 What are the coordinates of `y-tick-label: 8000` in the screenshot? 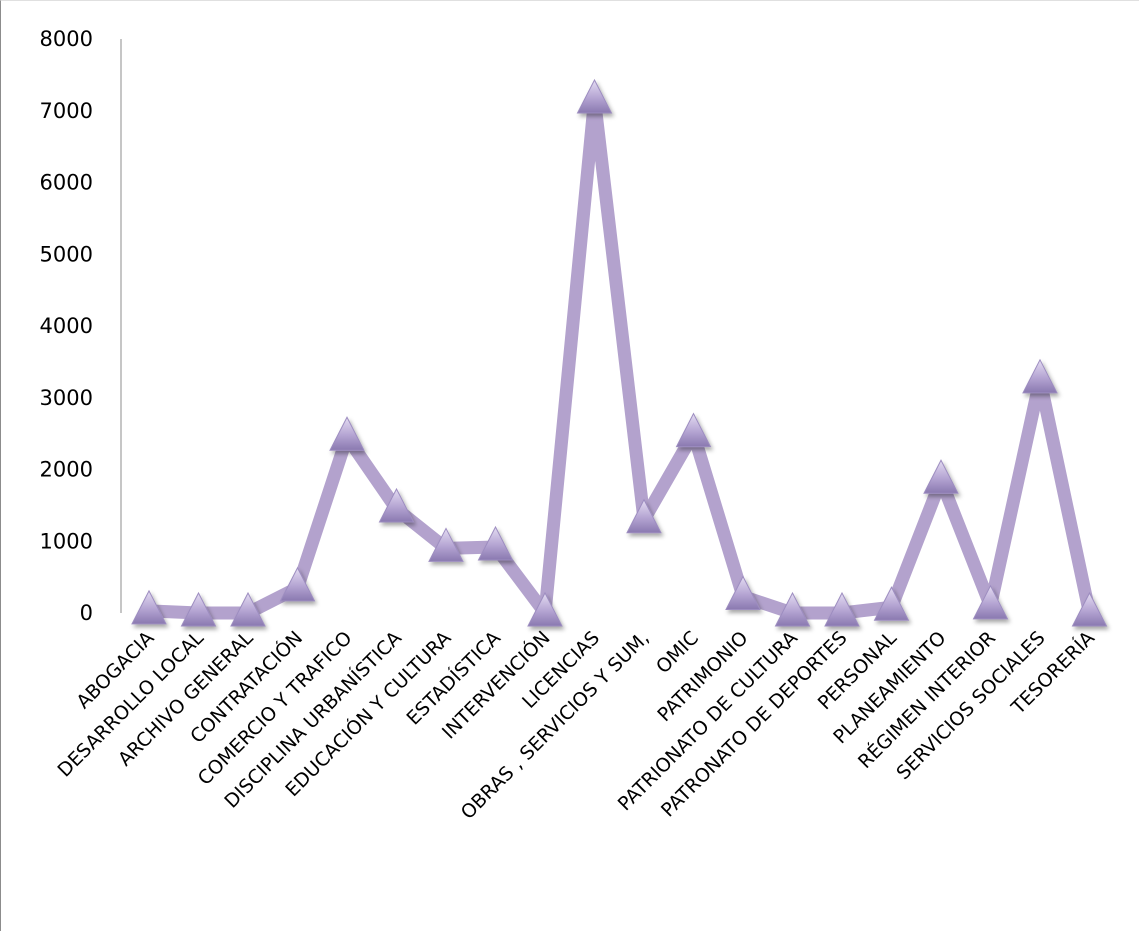 It's located at (66, 39).